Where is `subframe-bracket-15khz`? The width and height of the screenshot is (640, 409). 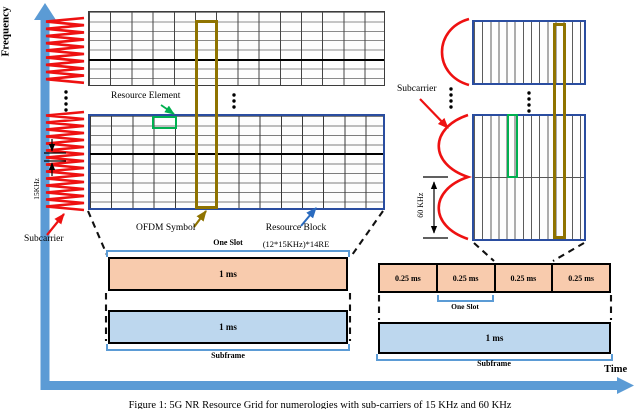
subframe-bracket-15khz is located at coordinates (228, 347).